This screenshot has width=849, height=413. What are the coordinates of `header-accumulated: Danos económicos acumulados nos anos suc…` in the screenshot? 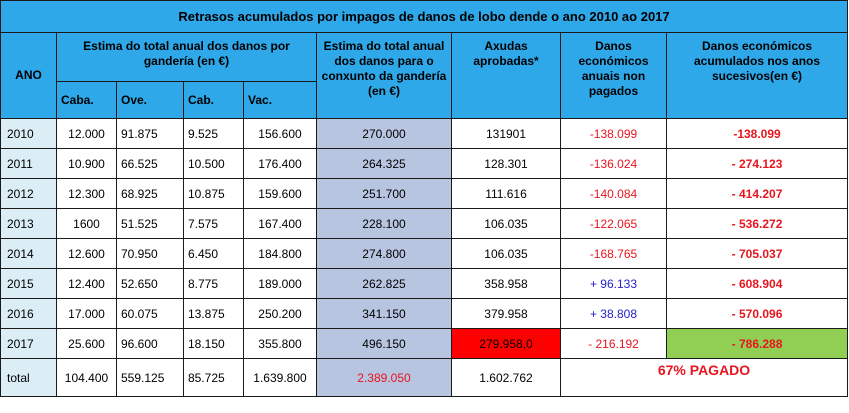 It's located at (757, 75).